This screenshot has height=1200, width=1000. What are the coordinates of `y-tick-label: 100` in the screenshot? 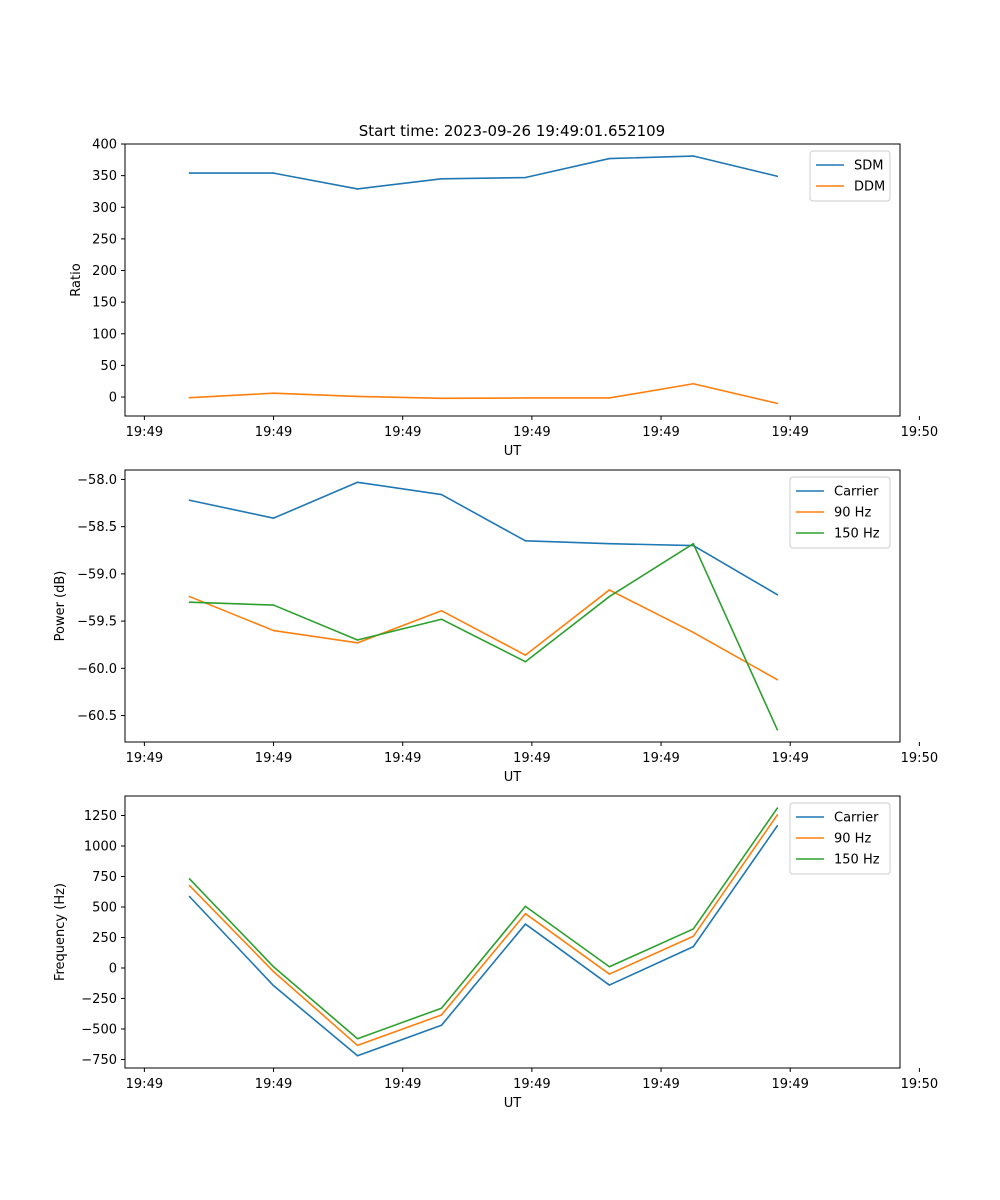 It's located at (104, 334).